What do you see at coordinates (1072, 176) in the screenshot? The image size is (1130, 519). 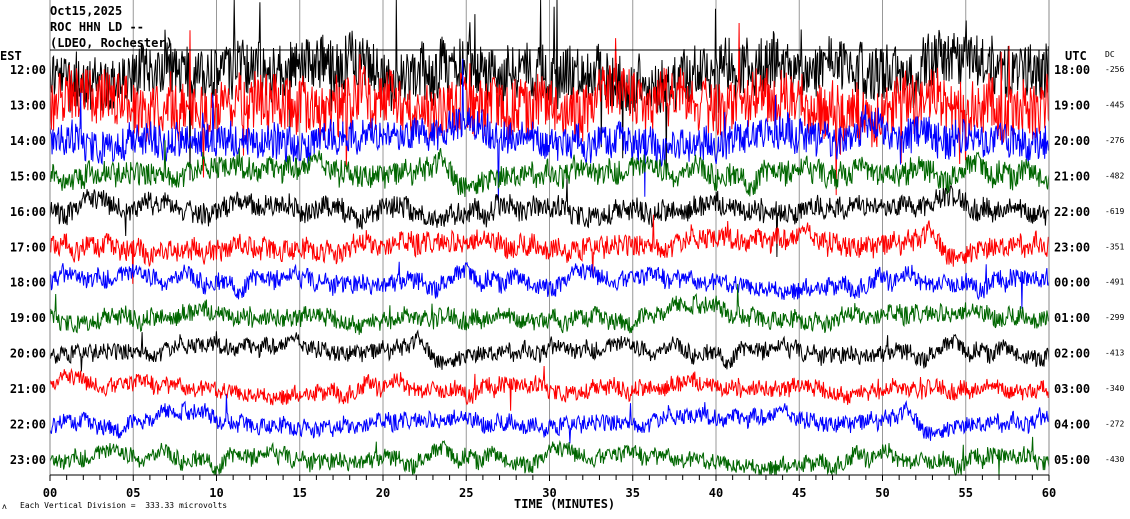 I see `utc-label: 21:00` at bounding box center [1072, 176].